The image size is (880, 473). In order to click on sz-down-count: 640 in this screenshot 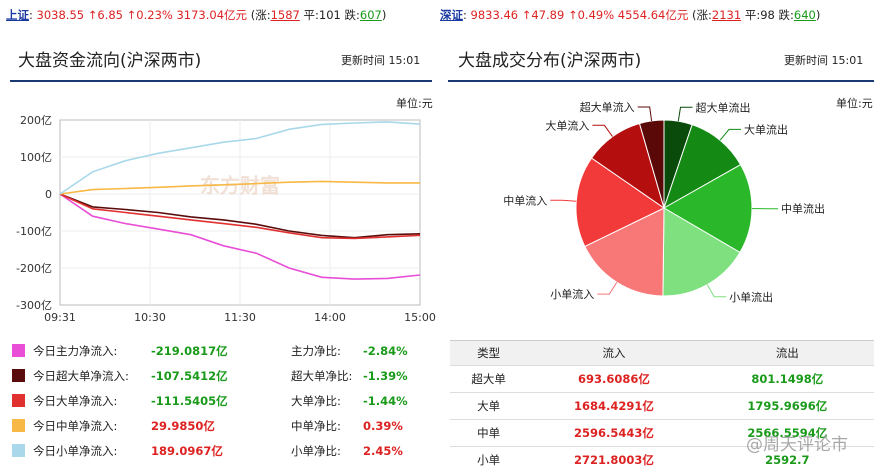, I will do `click(805, 15)`.